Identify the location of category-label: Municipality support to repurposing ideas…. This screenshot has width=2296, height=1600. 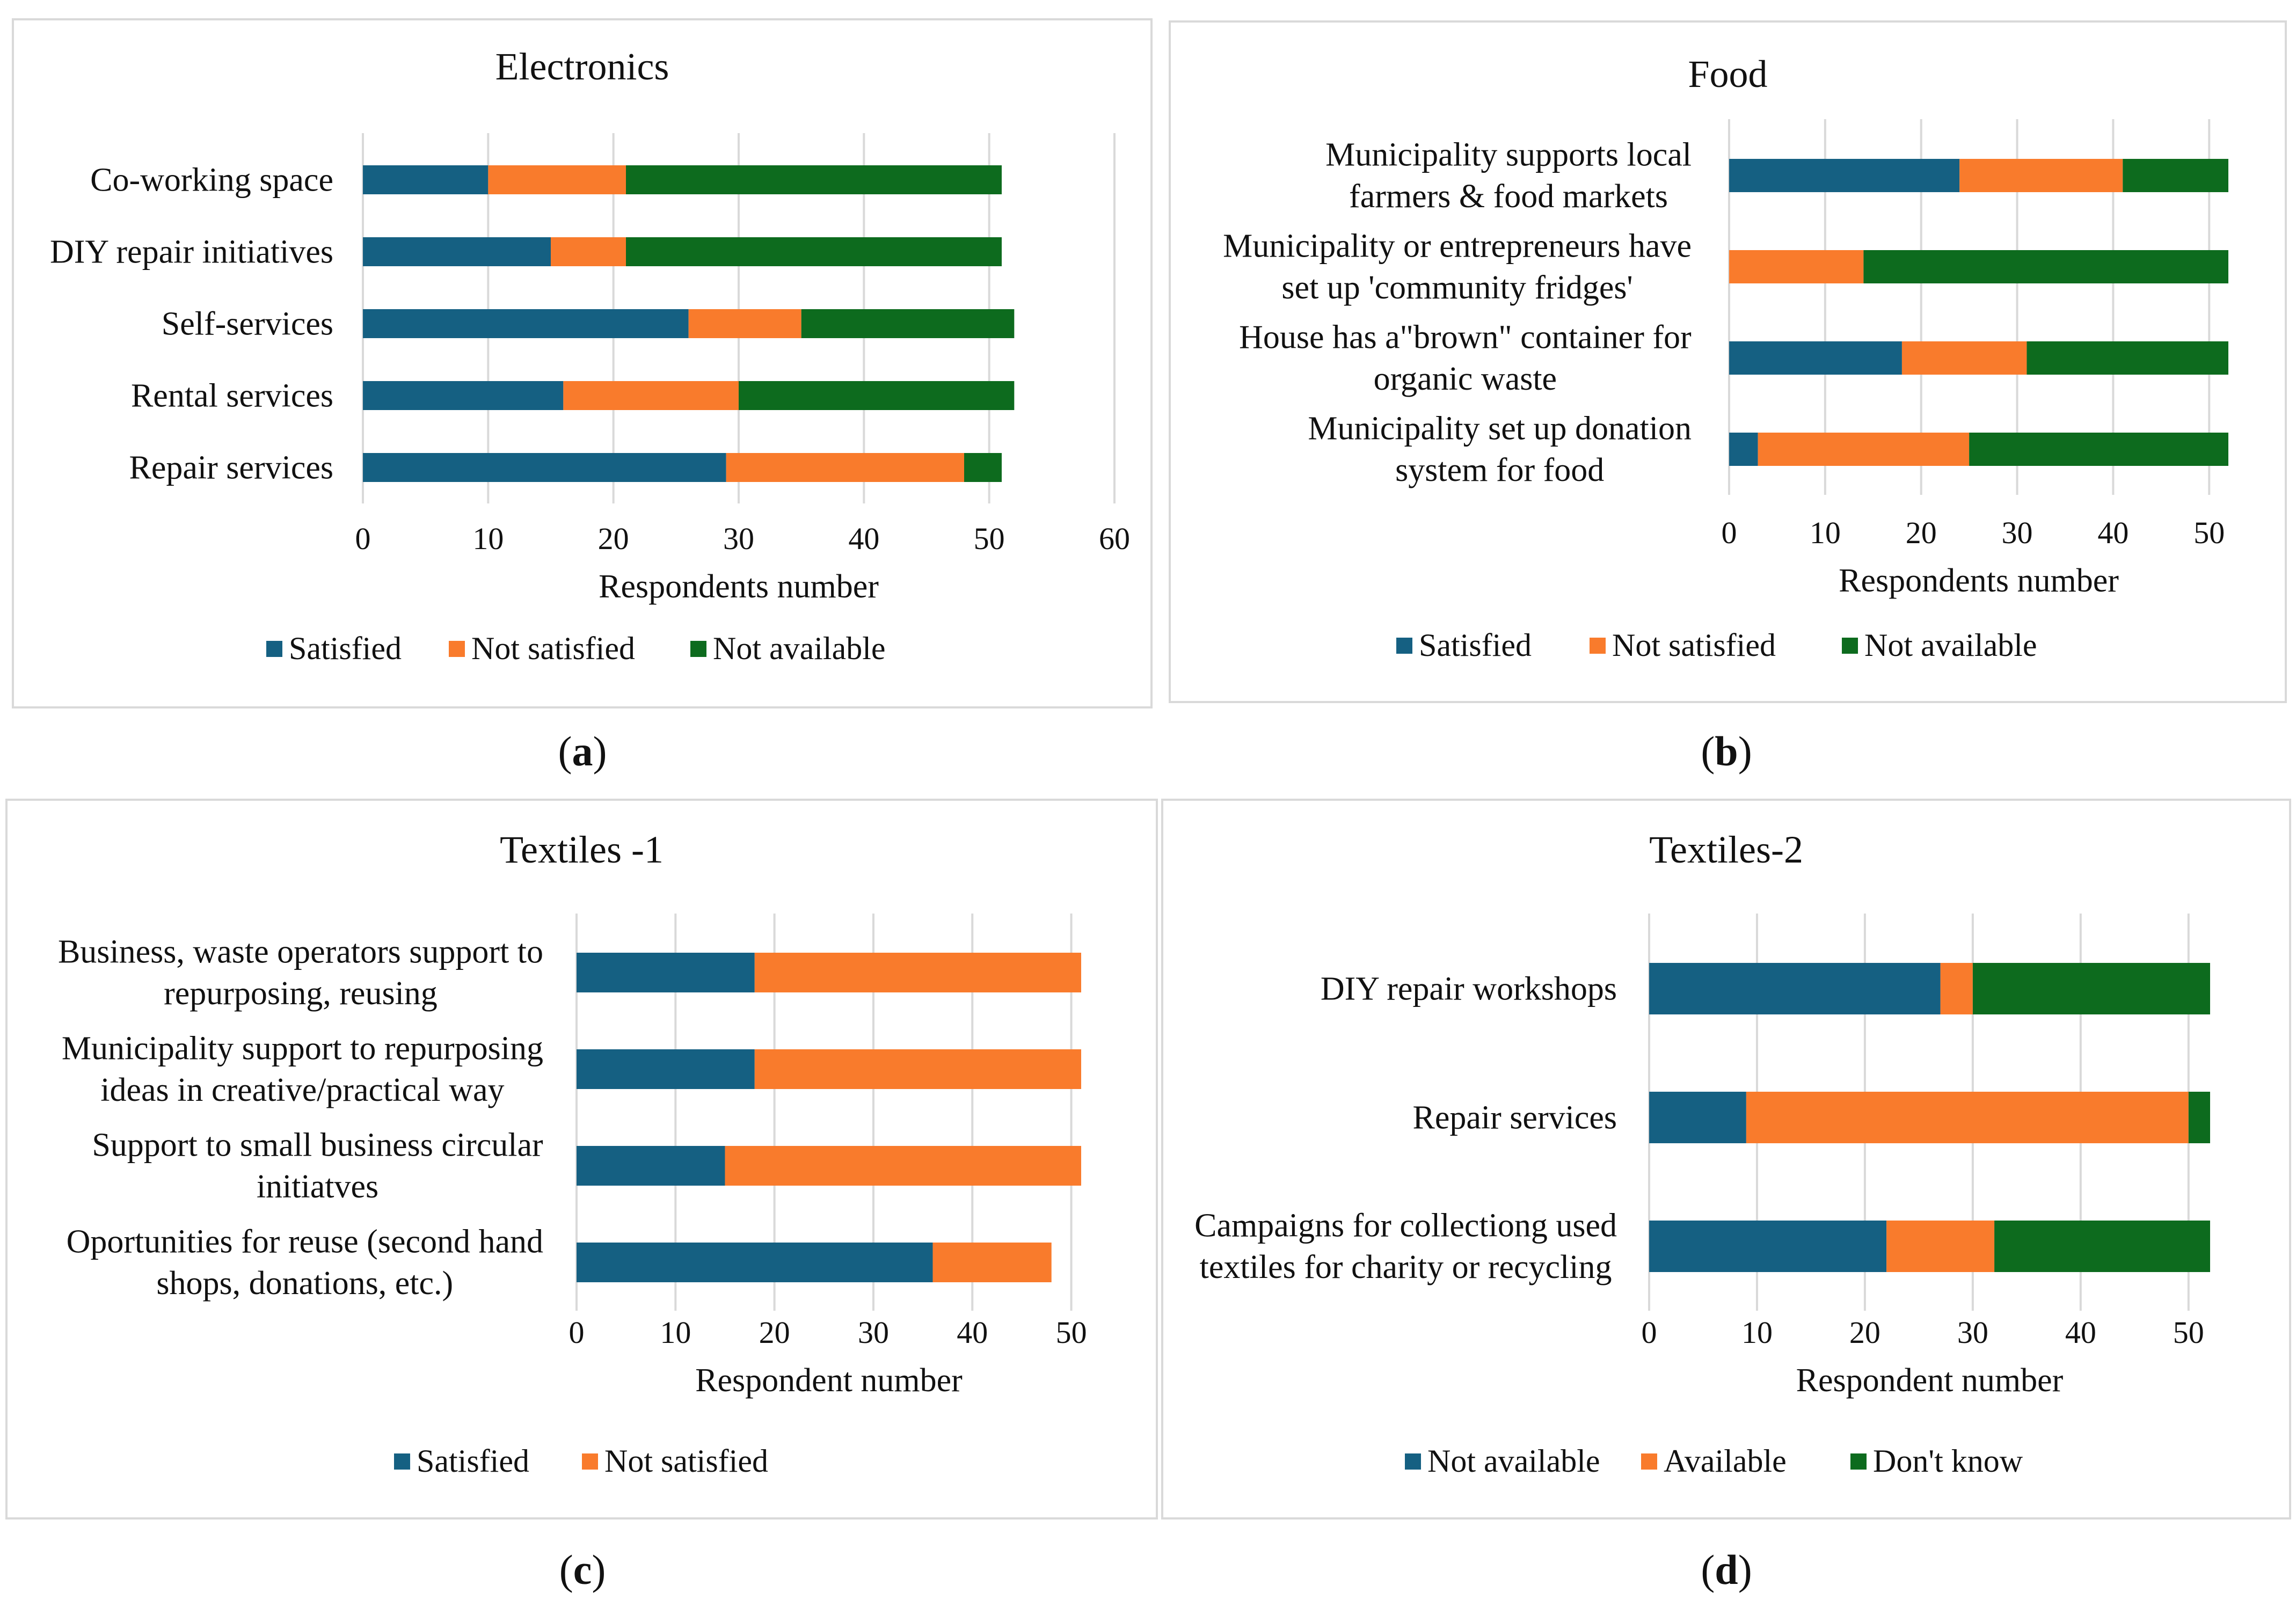
(302, 1070).